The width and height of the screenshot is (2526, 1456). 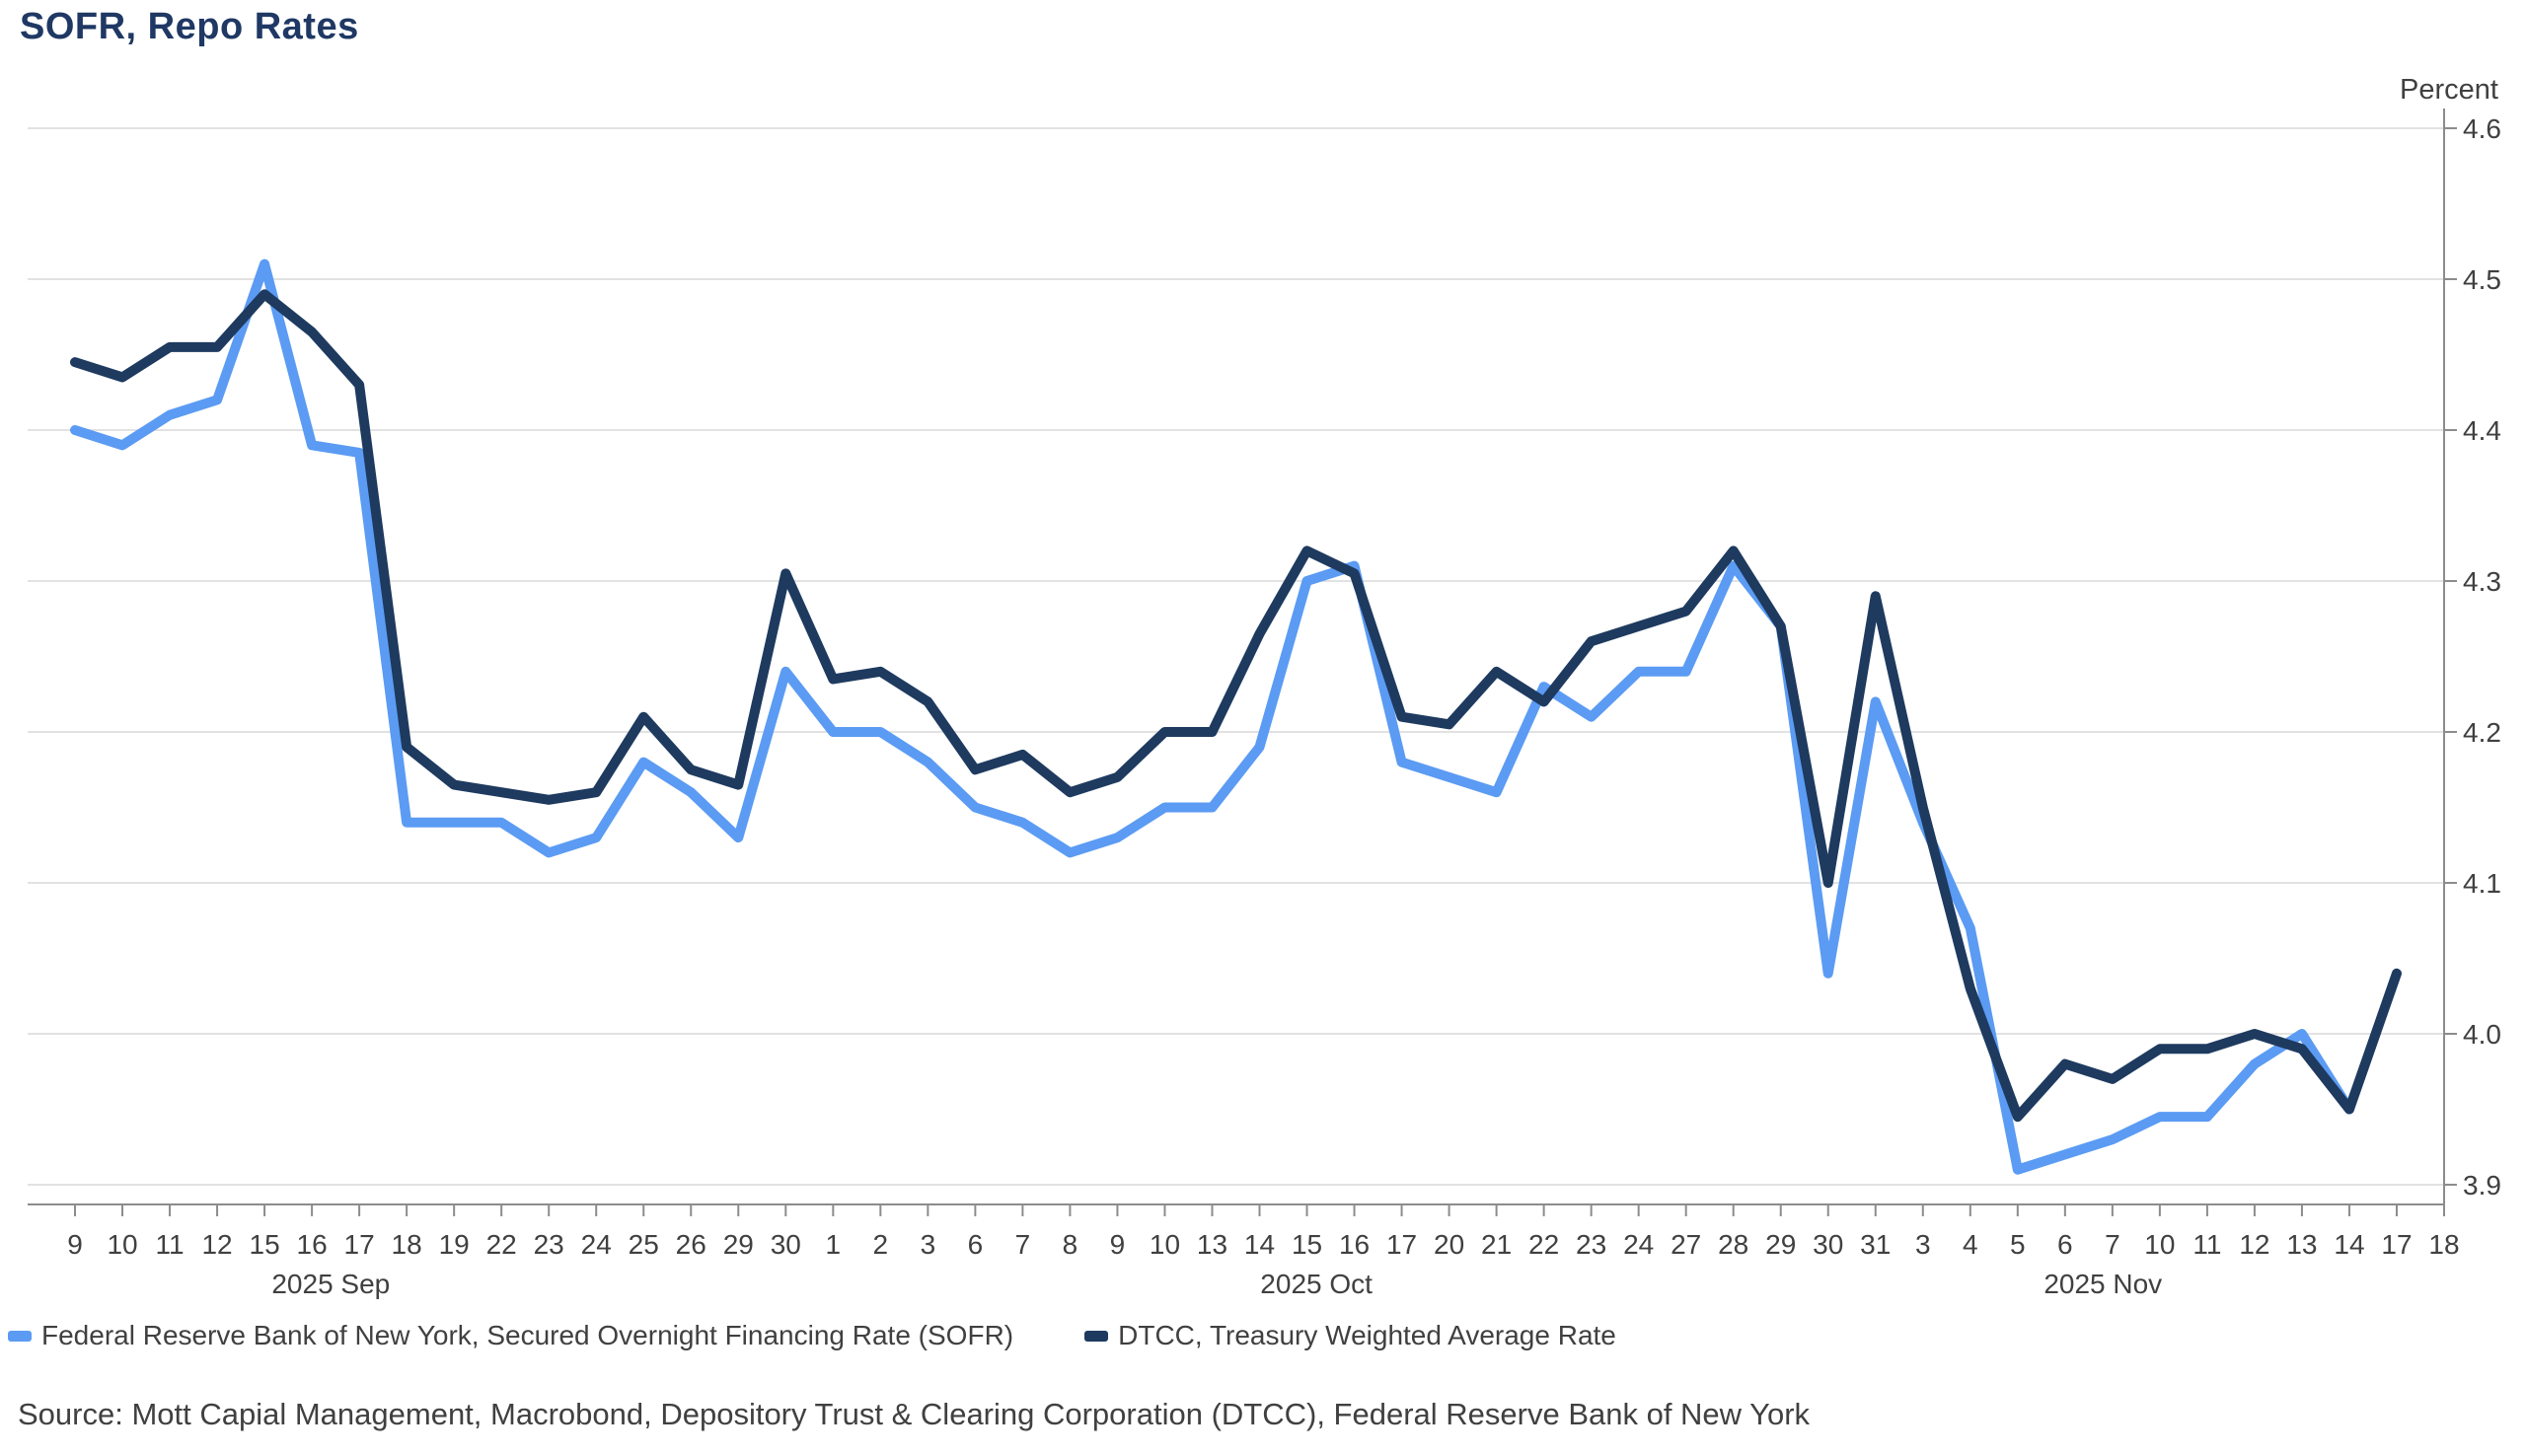 I want to click on x-axis-month-labels: 2025 Sep 2025 Oct 2025 Nov, so click(x=1216, y=1284).